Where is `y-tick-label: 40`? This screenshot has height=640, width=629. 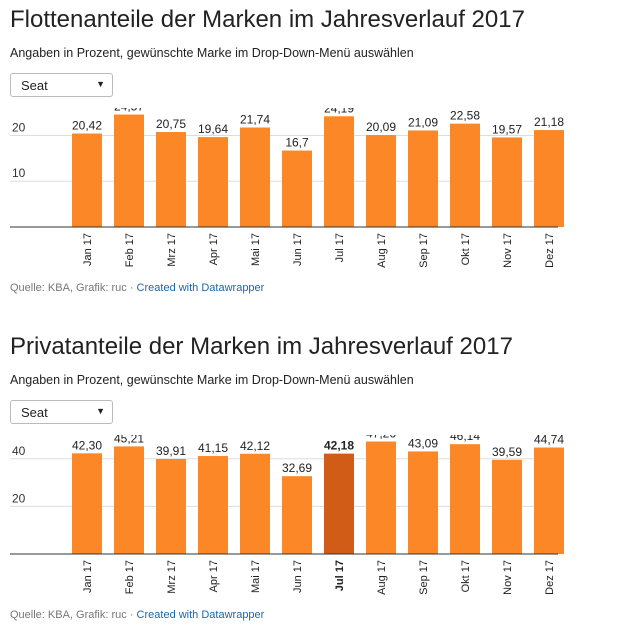 y-tick-label: 40 is located at coordinates (19, 451).